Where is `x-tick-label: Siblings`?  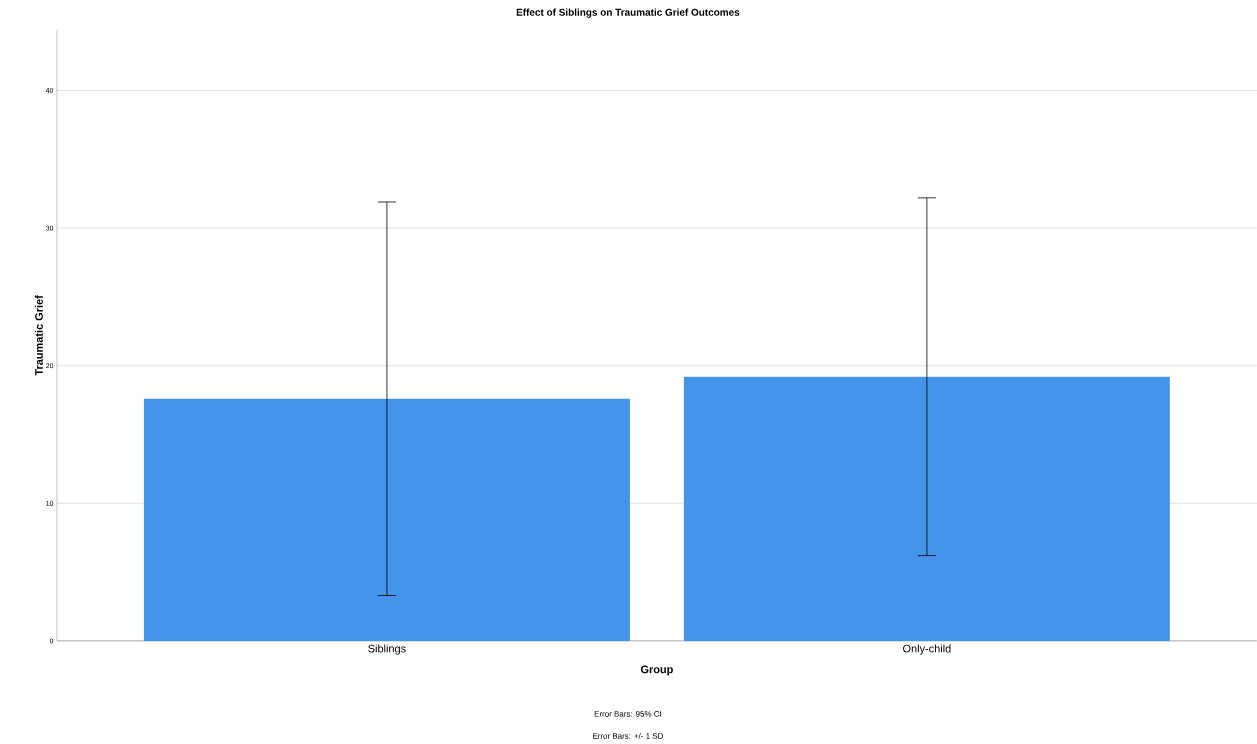
x-tick-label: Siblings is located at coordinates (387, 649).